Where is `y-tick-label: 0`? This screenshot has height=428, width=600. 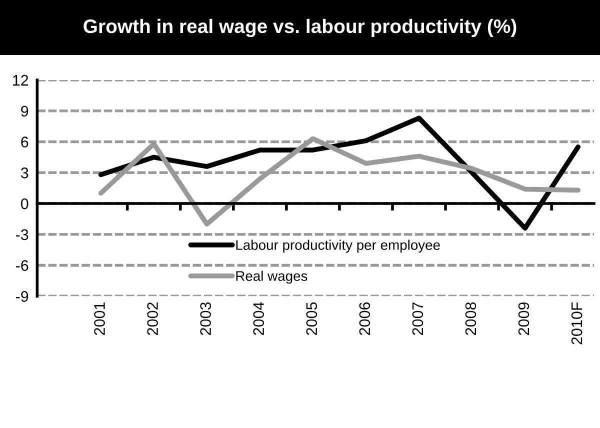
y-tick-label: 0 is located at coordinates (24, 204).